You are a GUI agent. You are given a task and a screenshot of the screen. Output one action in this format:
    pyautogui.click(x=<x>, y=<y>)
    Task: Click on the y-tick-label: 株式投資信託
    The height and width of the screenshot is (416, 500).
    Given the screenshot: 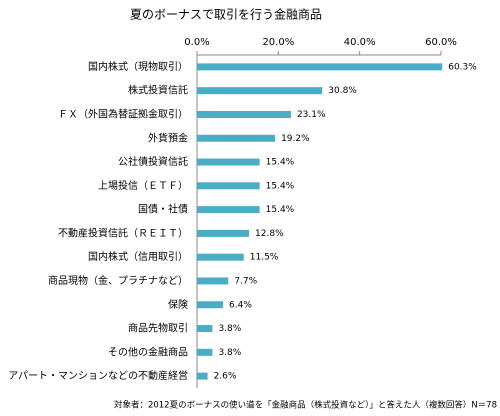 What is the action you would take?
    pyautogui.click(x=158, y=90)
    